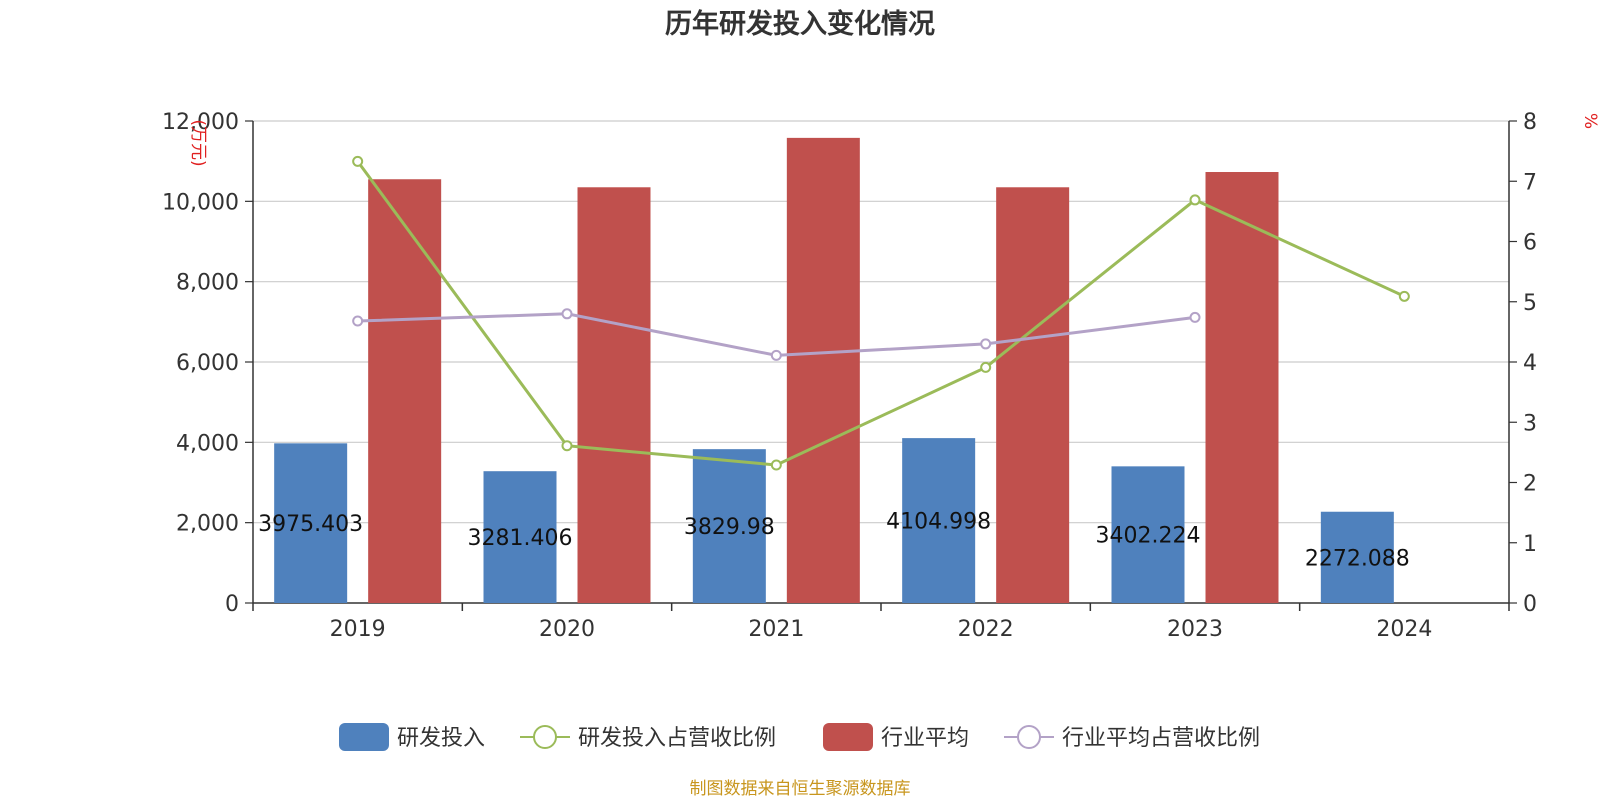 The width and height of the screenshot is (1600, 800). I want to click on legend-item: 行业平均, so click(896, 737).